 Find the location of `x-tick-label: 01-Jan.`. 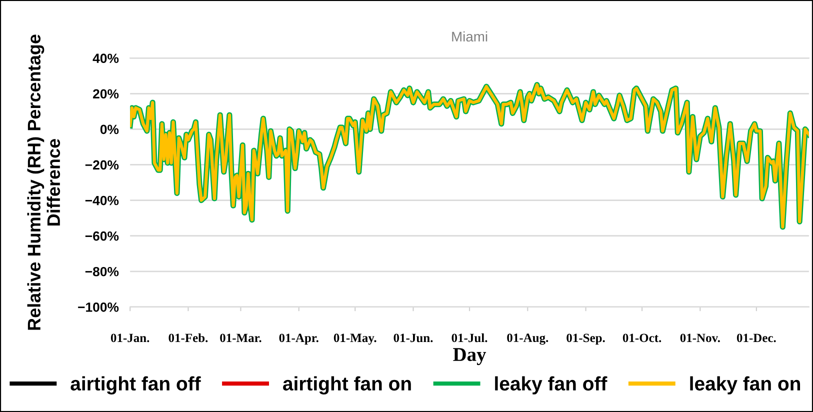

x-tick-label: 01-Jan. is located at coordinates (130, 338).